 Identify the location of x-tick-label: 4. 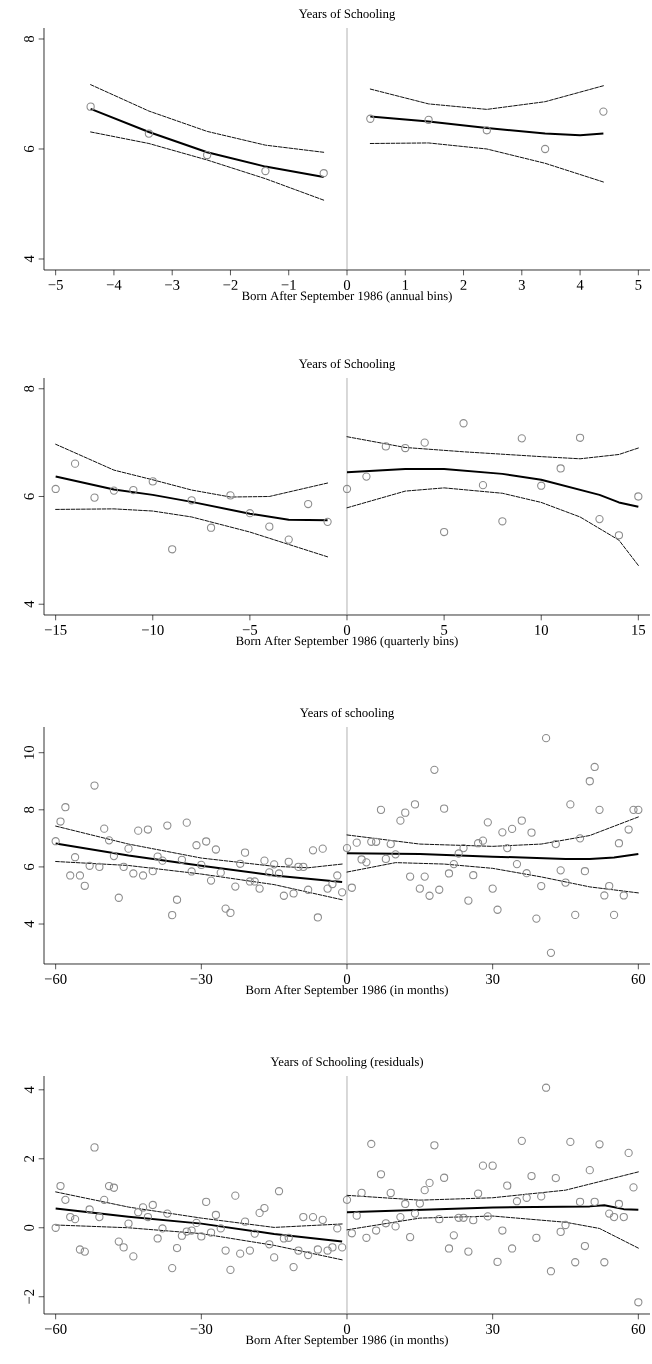
(580, 285).